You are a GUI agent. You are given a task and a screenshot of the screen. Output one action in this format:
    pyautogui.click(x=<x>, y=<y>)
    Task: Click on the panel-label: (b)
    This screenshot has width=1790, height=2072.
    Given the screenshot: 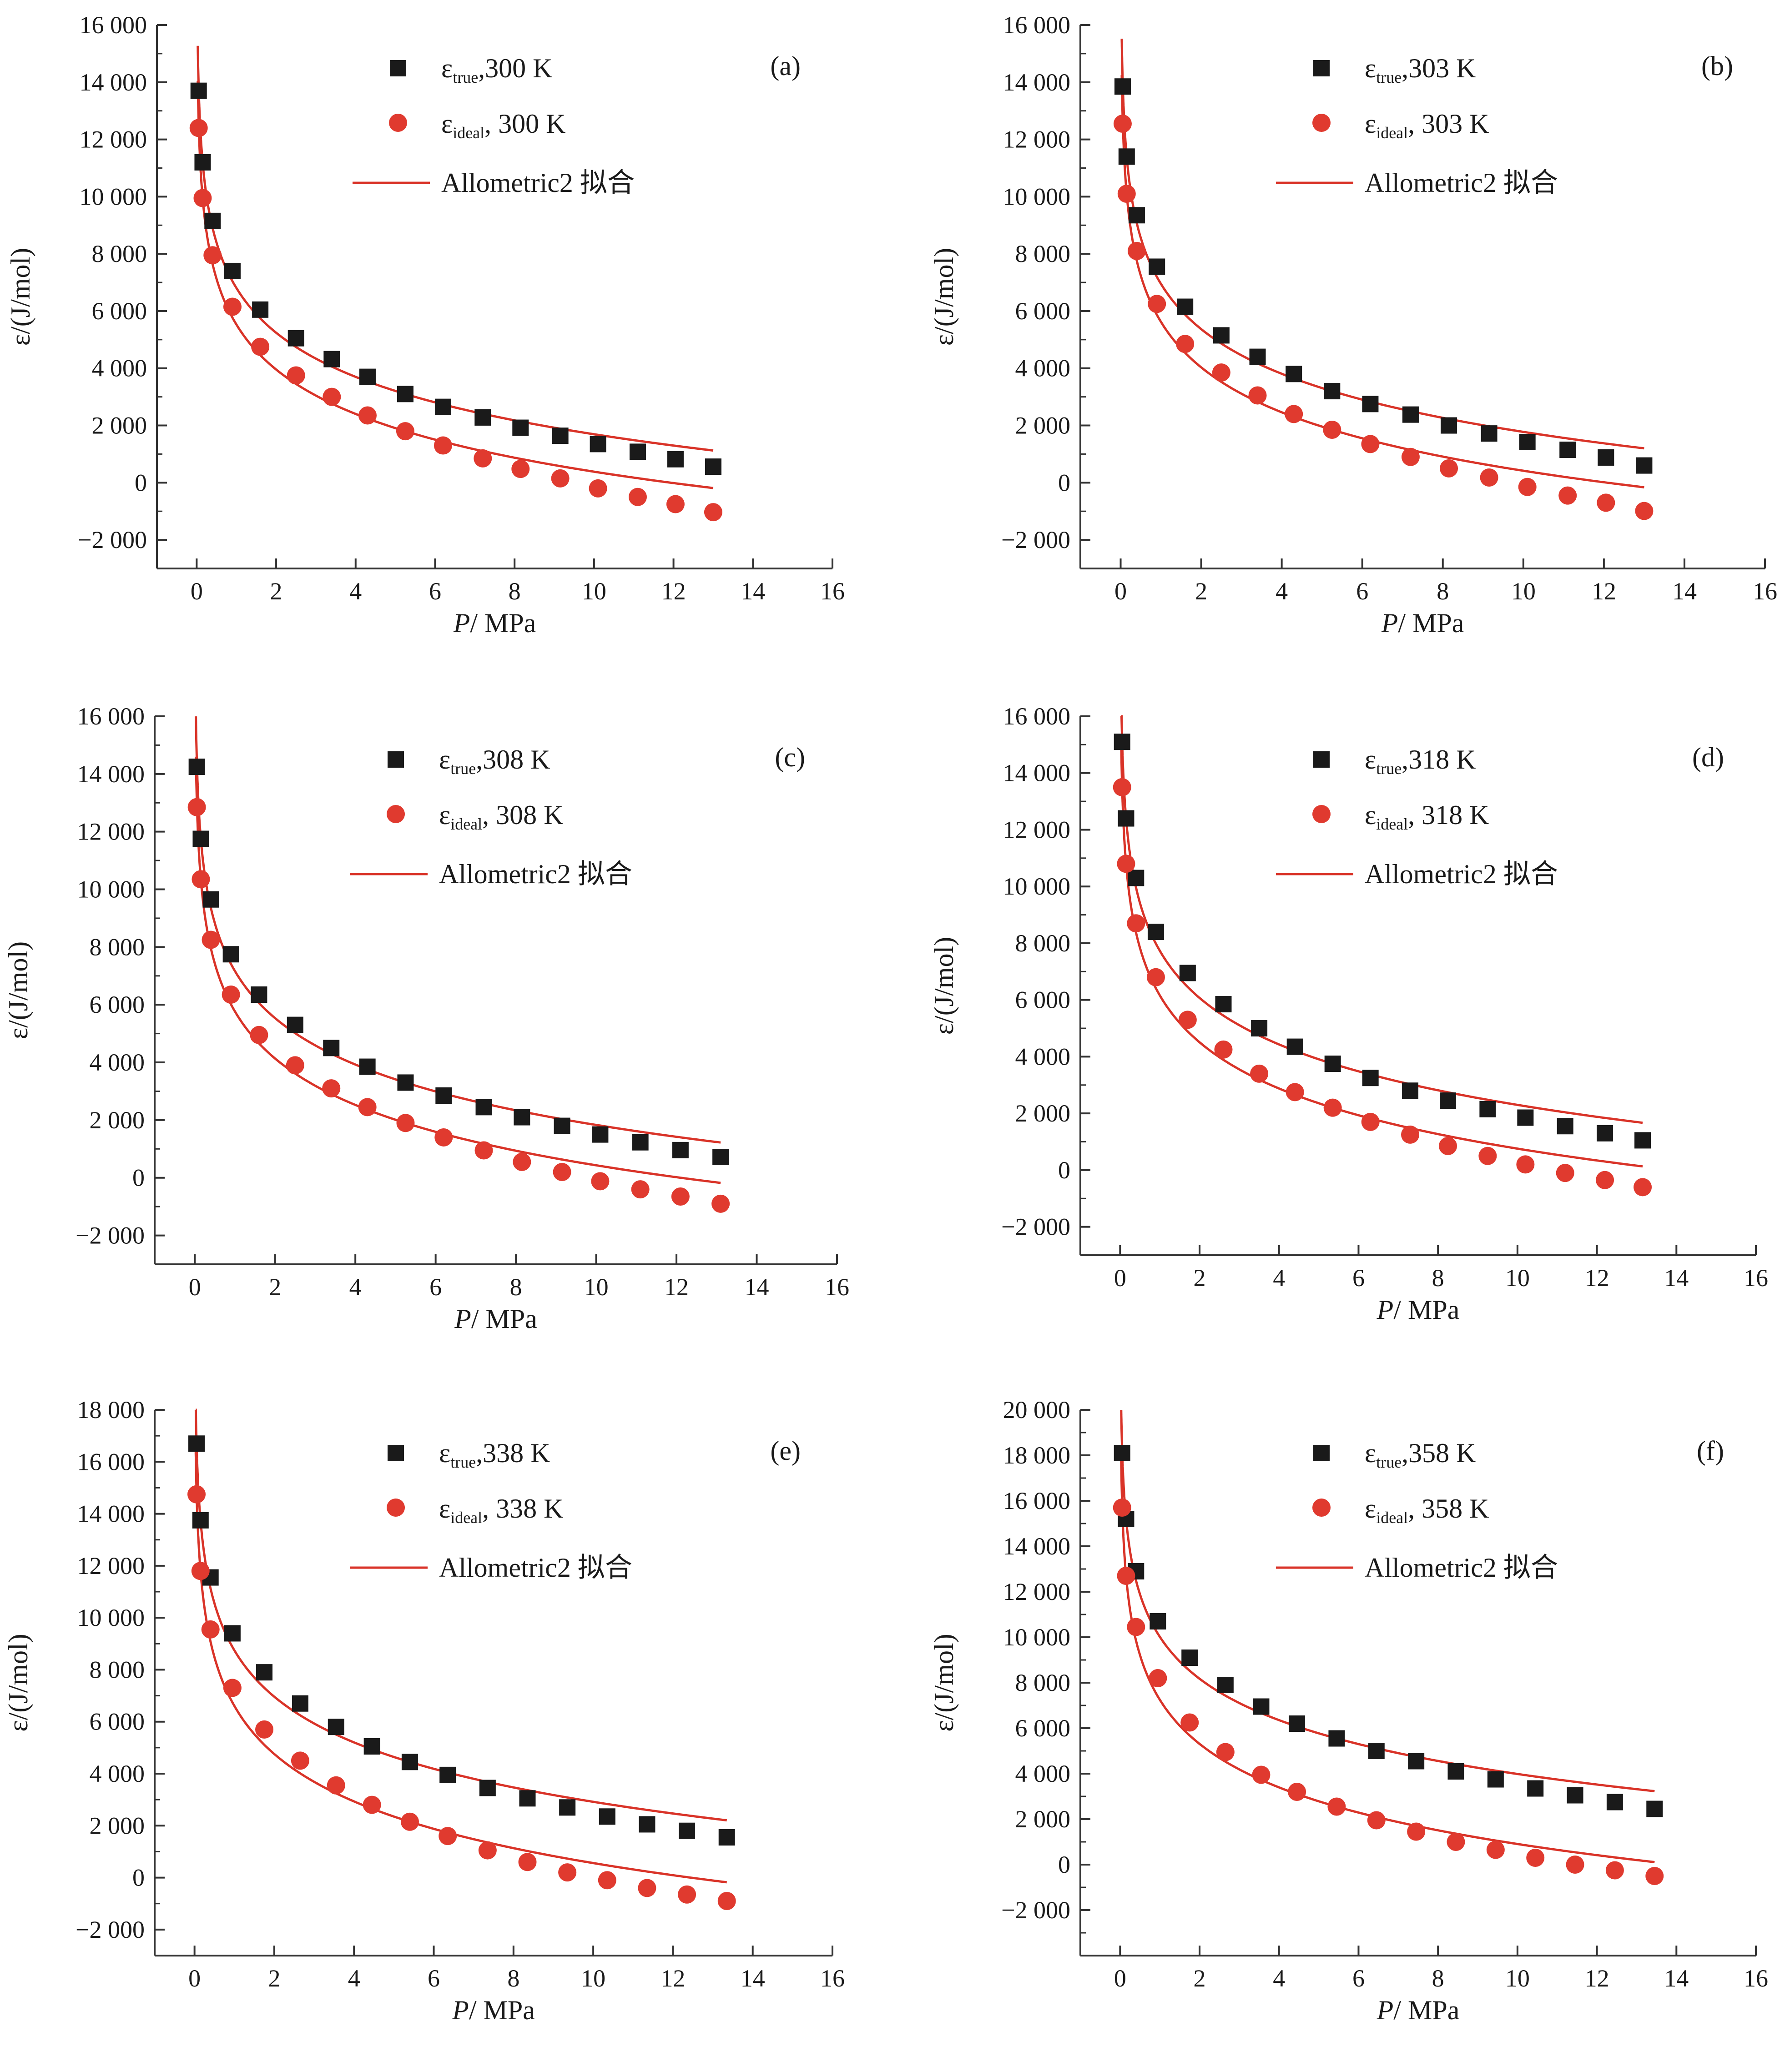 What is the action you would take?
    pyautogui.click(x=1717, y=66)
    